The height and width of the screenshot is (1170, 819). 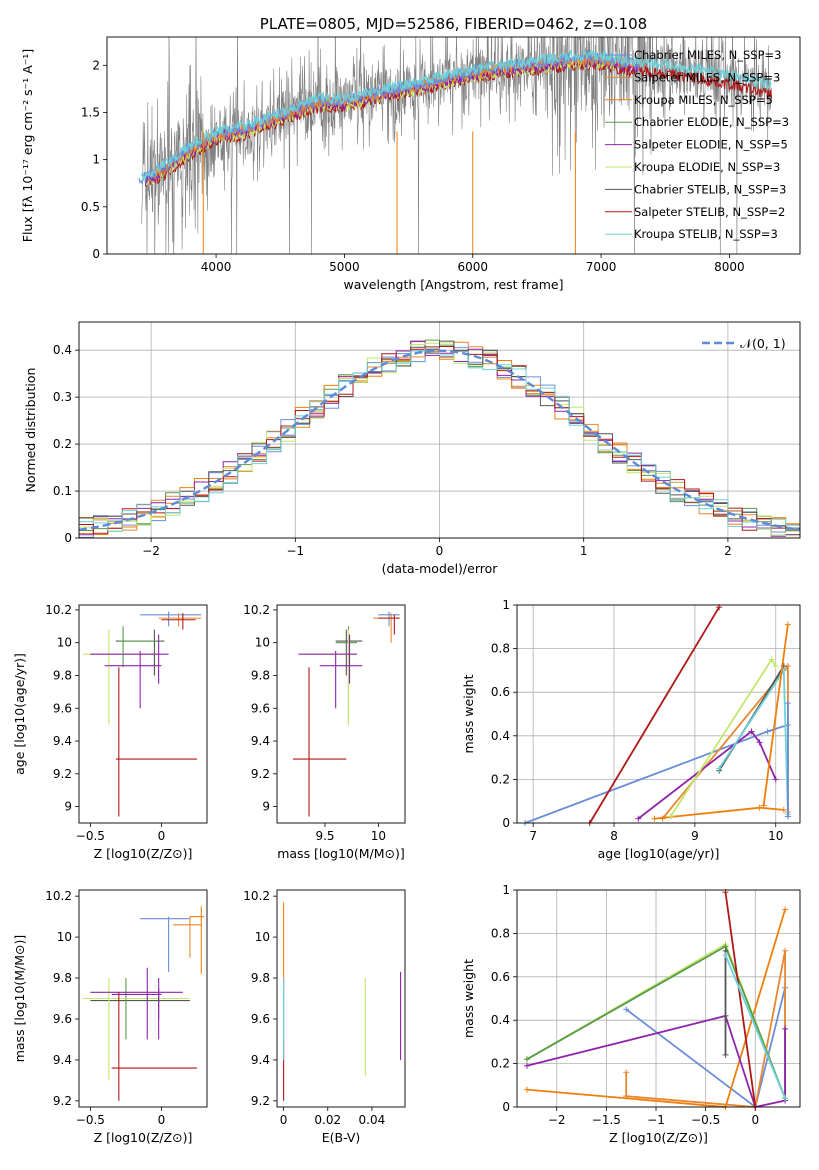 I want to click on x-axis-label: wavelength [Angstrom, rest frame], so click(x=453, y=284).